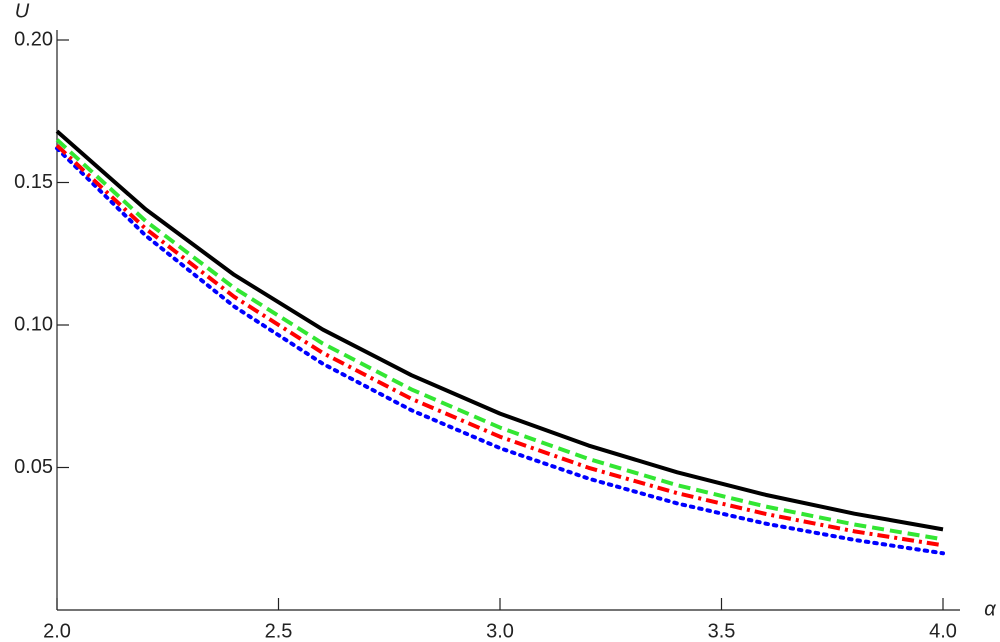 Image resolution: width=1000 pixels, height=642 pixels. What do you see at coordinates (279, 631) in the screenshot?
I see `x-tick-label: 2.5` at bounding box center [279, 631].